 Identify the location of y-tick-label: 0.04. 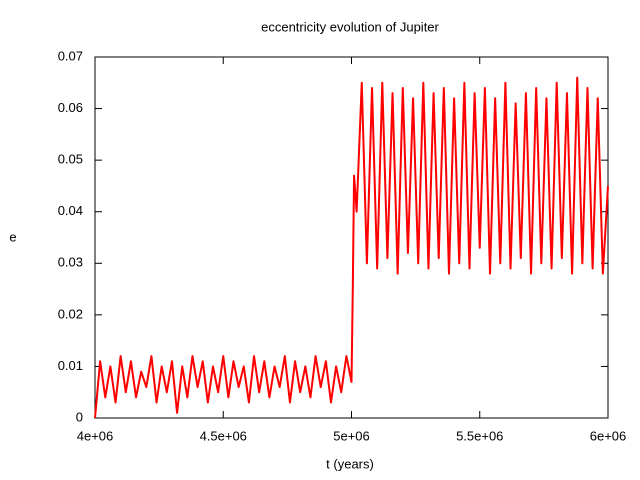
(70, 210).